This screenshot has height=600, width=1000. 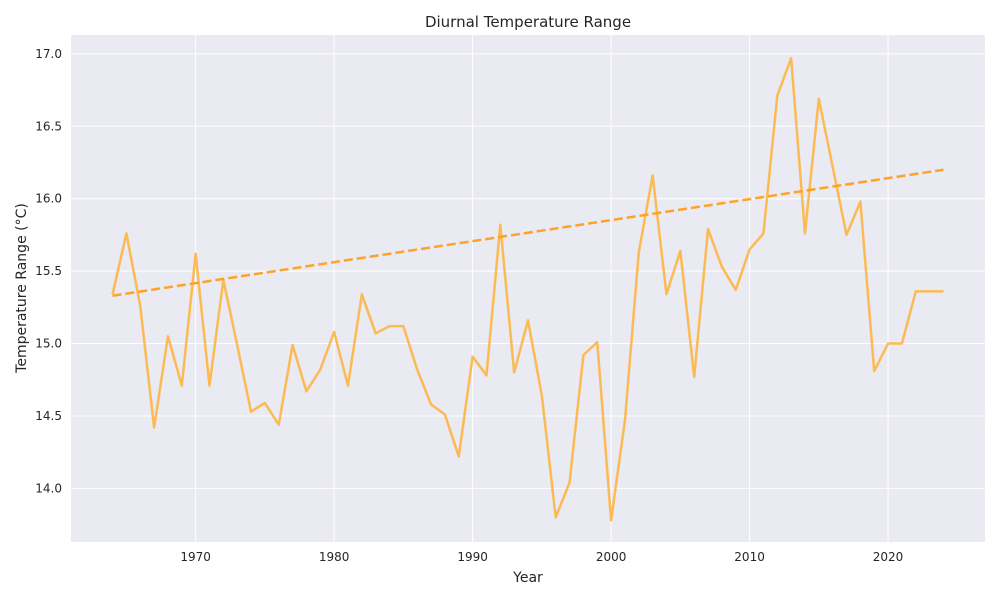 What do you see at coordinates (48, 54) in the screenshot?
I see `y-tick-label: 17.0` at bounding box center [48, 54].